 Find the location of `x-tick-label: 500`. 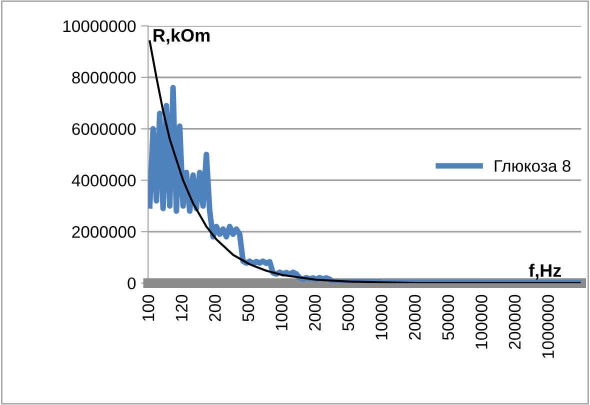

x-tick-label: 500 is located at coordinates (248, 308).